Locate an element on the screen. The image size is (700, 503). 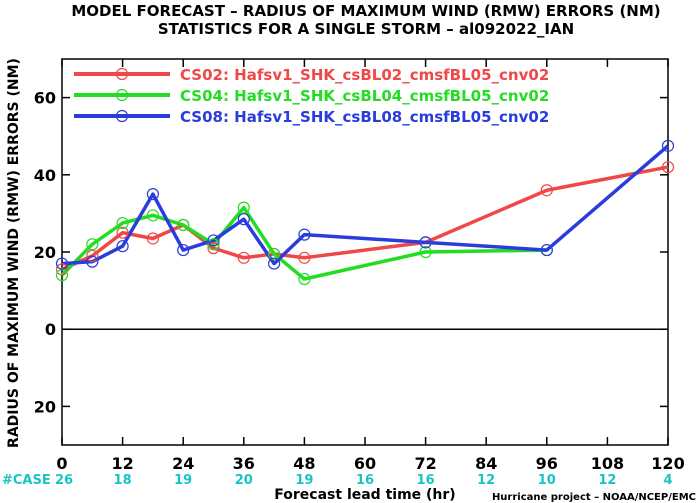
y-tick-label: 40 is located at coordinates (45, 175).